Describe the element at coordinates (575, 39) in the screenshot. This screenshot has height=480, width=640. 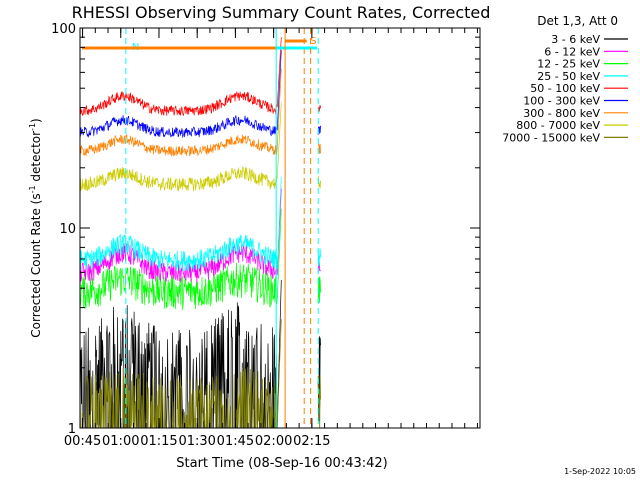
I see `legend-label: 3 - 6 keV` at that location.